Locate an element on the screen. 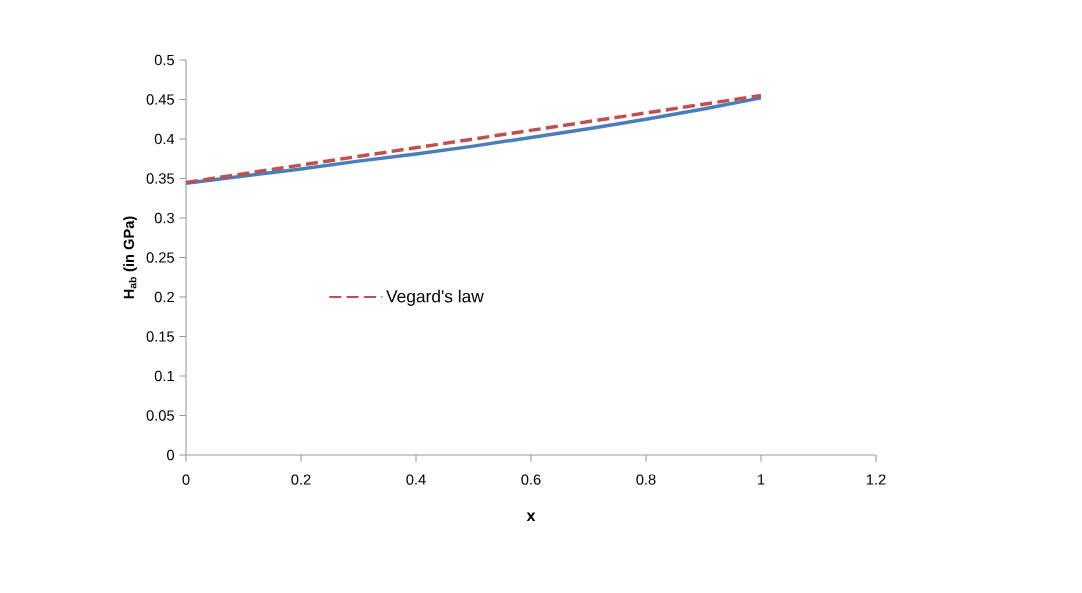 This screenshot has width=1082, height=593. y-tick-label: 0.15 is located at coordinates (160, 336).